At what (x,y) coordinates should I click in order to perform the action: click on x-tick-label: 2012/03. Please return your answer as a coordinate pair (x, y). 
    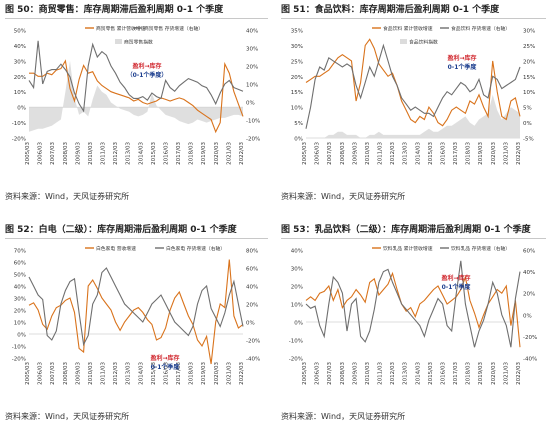
    Looking at the image, I should click on (116, 153).